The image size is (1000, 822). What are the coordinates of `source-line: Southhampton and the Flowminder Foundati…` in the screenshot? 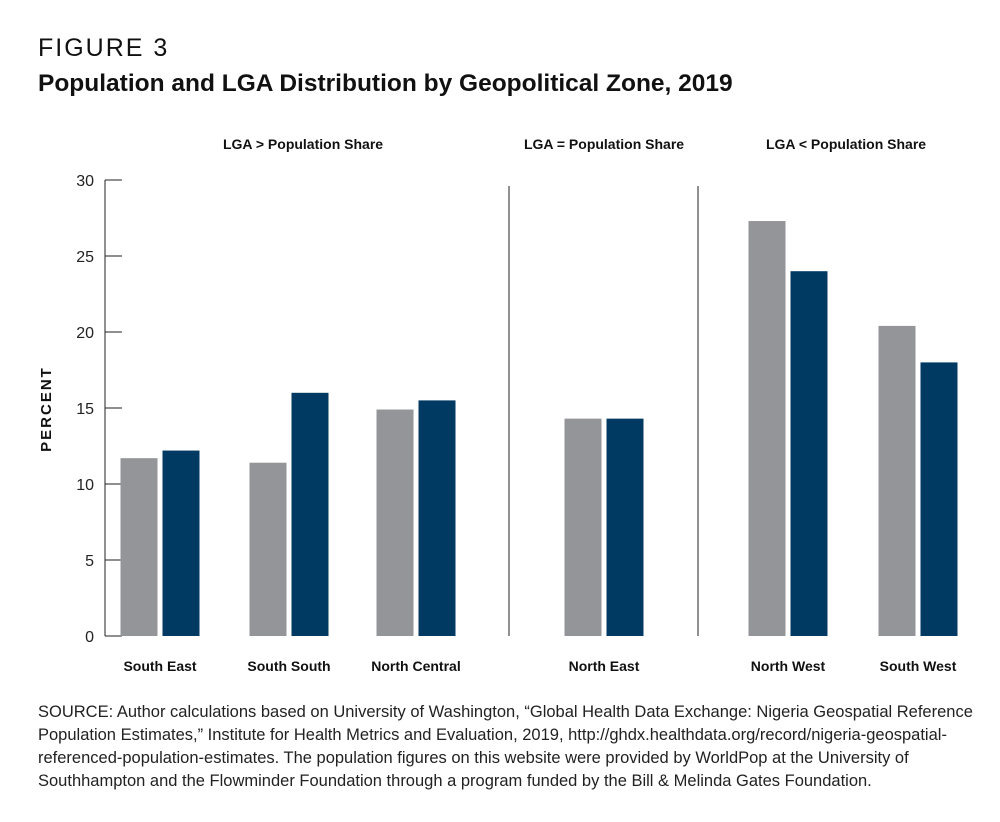 It's located at (455, 781).